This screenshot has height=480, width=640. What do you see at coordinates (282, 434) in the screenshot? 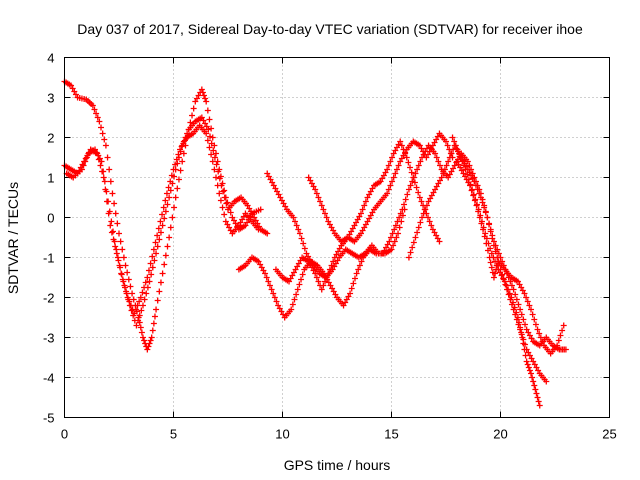
I see `x-tick-label: 10` at bounding box center [282, 434].